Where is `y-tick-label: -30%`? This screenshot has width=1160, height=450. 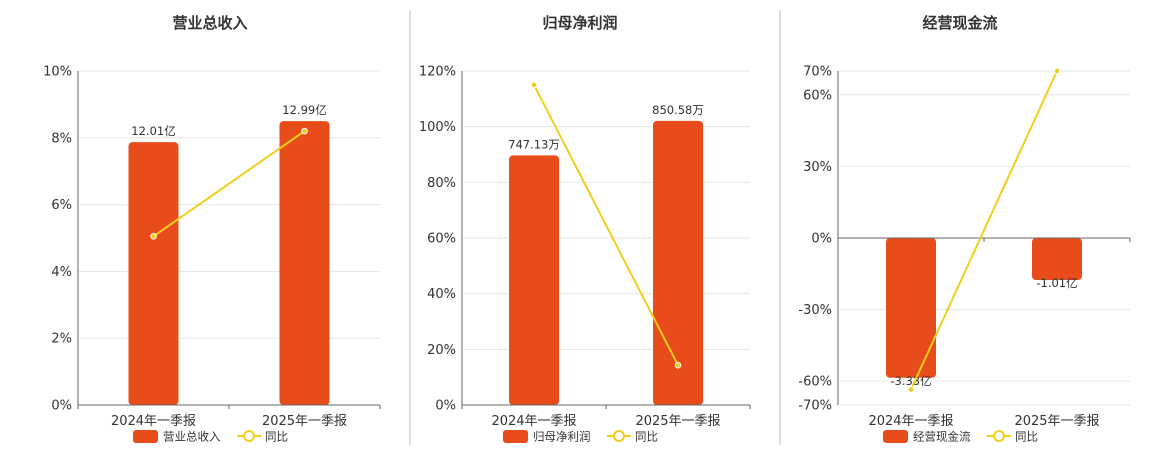
y-tick-label: -30% is located at coordinates (815, 310).